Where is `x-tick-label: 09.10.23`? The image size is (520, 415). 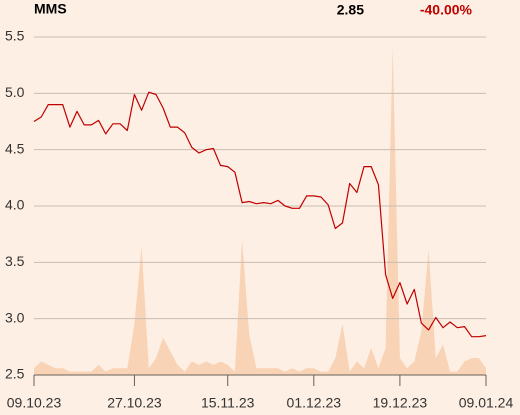
x-tick-label: 09.10.23 is located at coordinates (34, 403).